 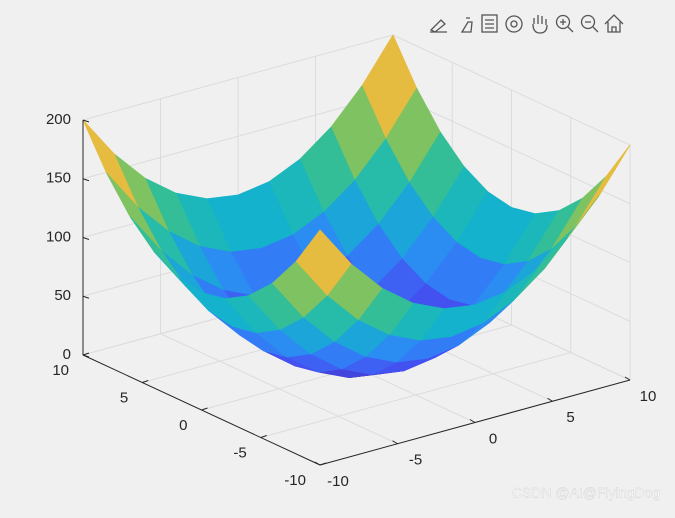 What do you see at coordinates (493, 438) in the screenshot?
I see `x-tick-label: 0` at bounding box center [493, 438].